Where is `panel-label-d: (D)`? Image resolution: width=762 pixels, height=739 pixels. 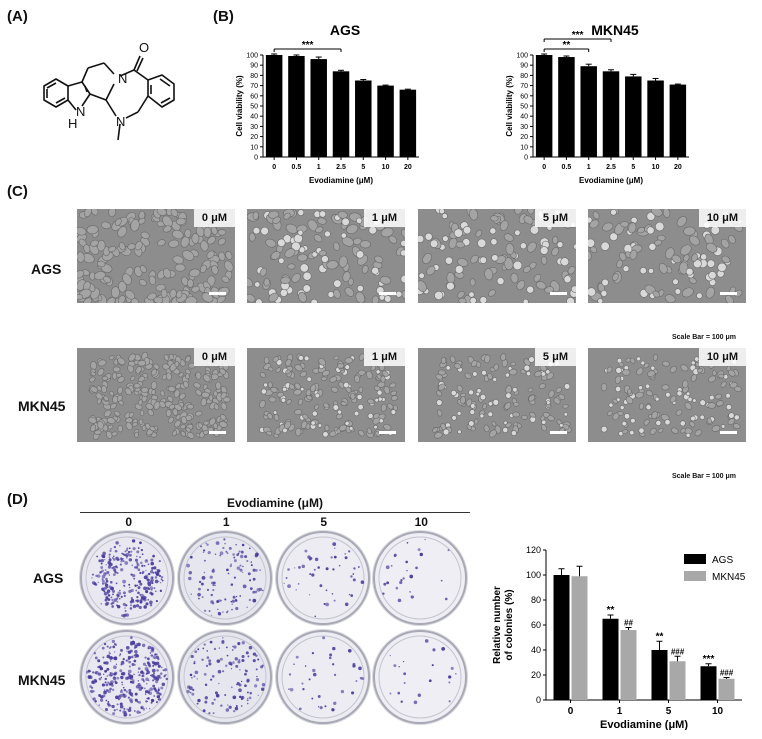 panel-label-d: (D) is located at coordinates (17, 499).